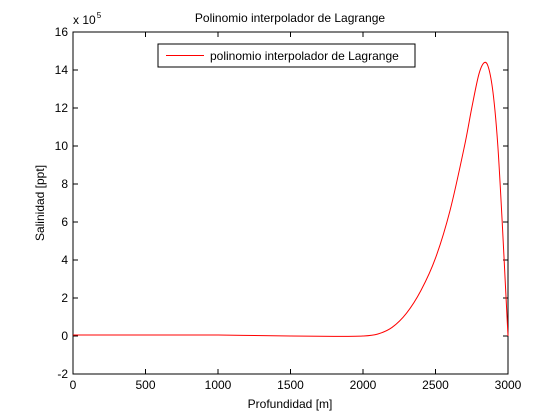 Image resolution: width=560 pixels, height=420 pixels. Describe the element at coordinates (64, 260) in the screenshot. I see `y-tick-label: 4` at that location.